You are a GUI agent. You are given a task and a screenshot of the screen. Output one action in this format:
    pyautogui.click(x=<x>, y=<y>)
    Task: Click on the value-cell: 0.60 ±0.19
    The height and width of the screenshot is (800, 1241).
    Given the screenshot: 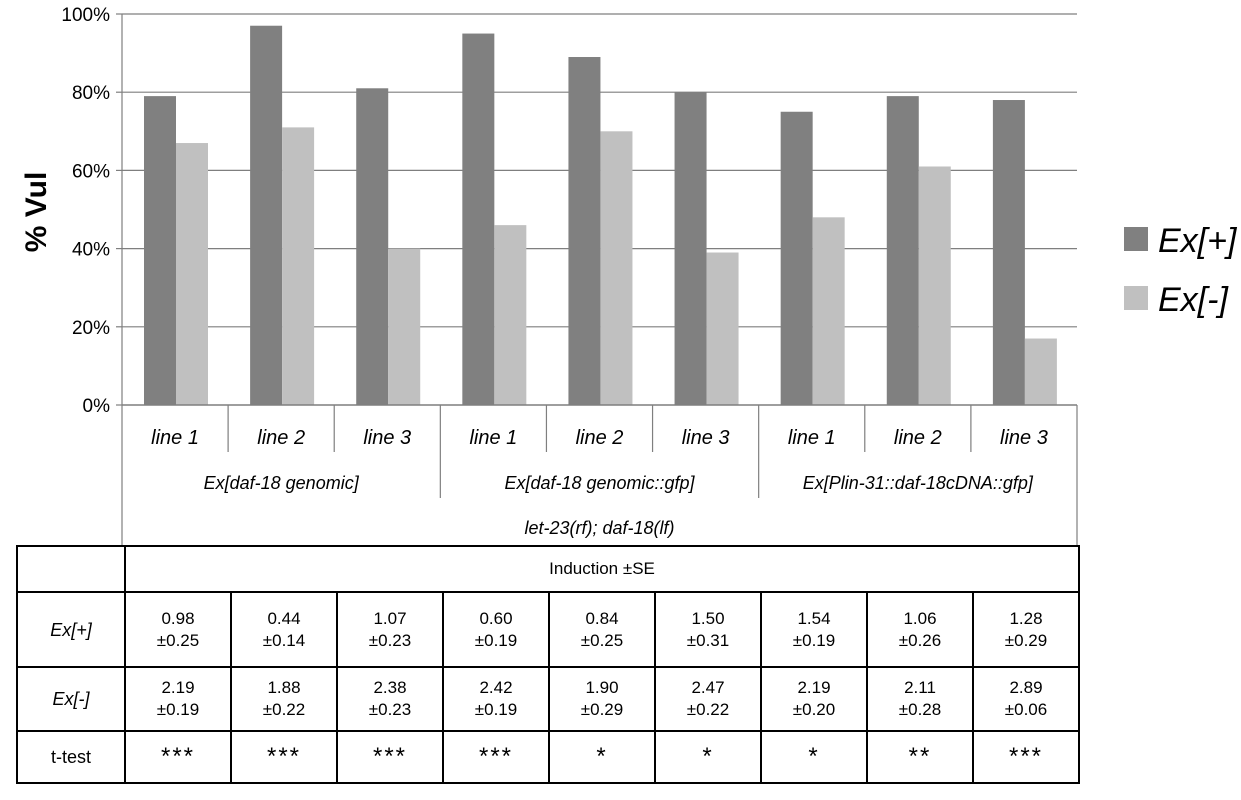 What is the action you would take?
    pyautogui.click(x=496, y=629)
    